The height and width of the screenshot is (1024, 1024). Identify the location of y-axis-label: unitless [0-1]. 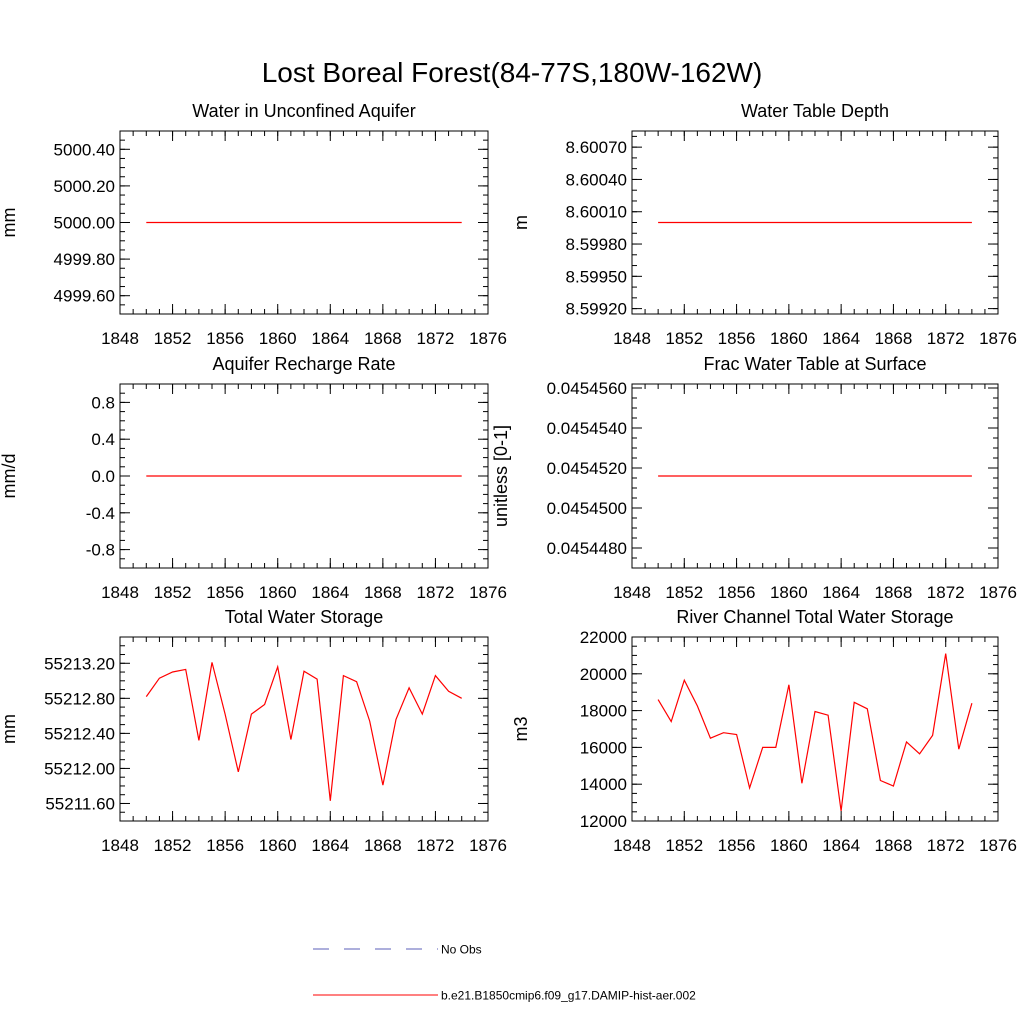
(501, 476).